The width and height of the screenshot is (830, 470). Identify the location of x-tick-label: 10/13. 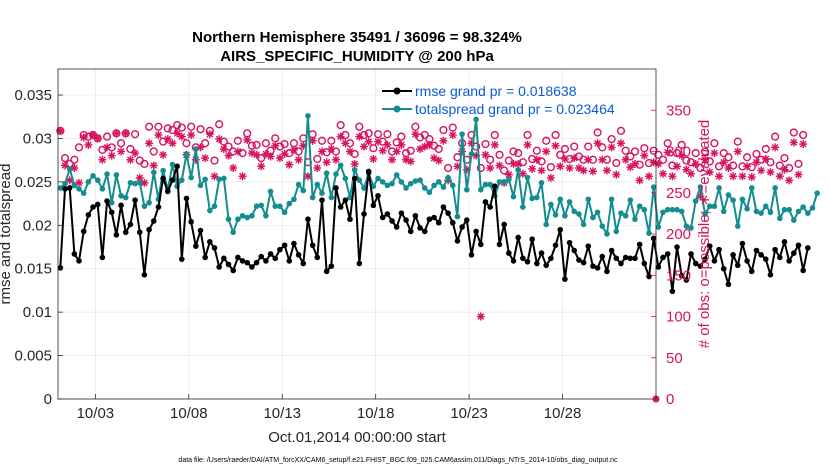
(282, 413).